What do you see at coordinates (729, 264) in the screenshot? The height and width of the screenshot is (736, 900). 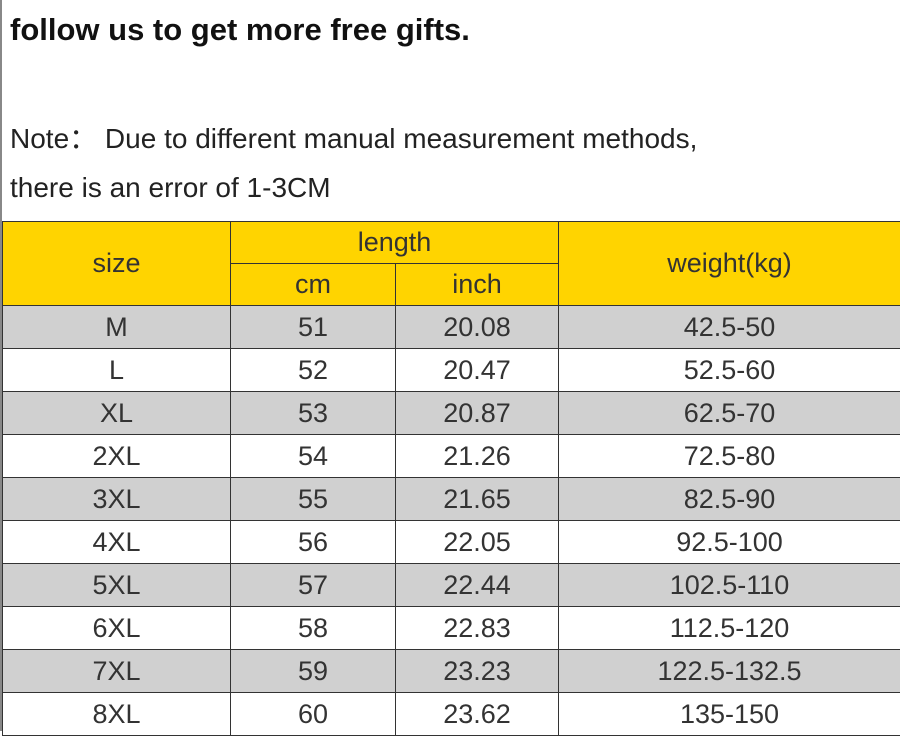 I see `header-cell: weight(kg)` at bounding box center [729, 264].